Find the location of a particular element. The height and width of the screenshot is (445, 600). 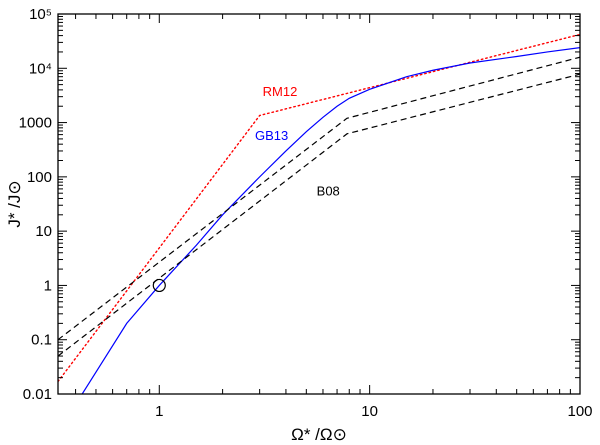

x-tick-label: 1 is located at coordinates (159, 411).